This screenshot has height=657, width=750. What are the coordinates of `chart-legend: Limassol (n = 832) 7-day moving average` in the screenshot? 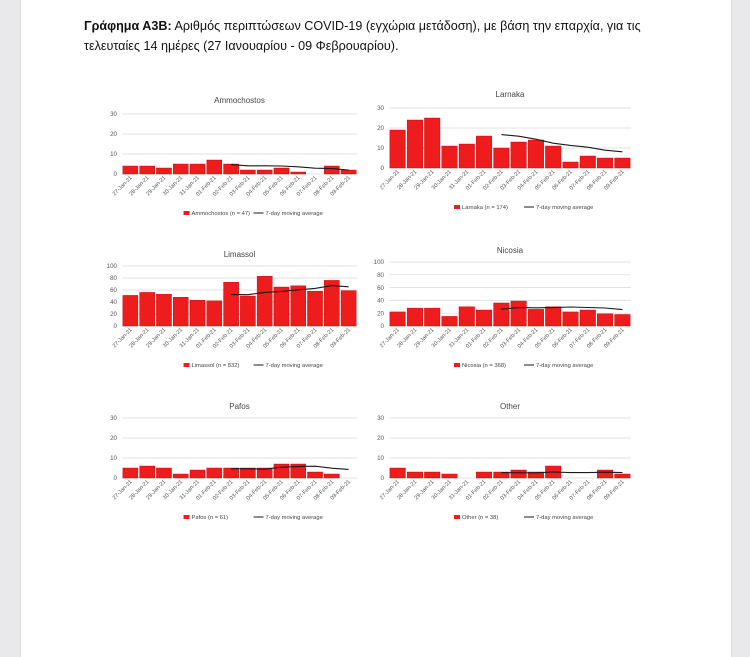 It's located at (253, 366).